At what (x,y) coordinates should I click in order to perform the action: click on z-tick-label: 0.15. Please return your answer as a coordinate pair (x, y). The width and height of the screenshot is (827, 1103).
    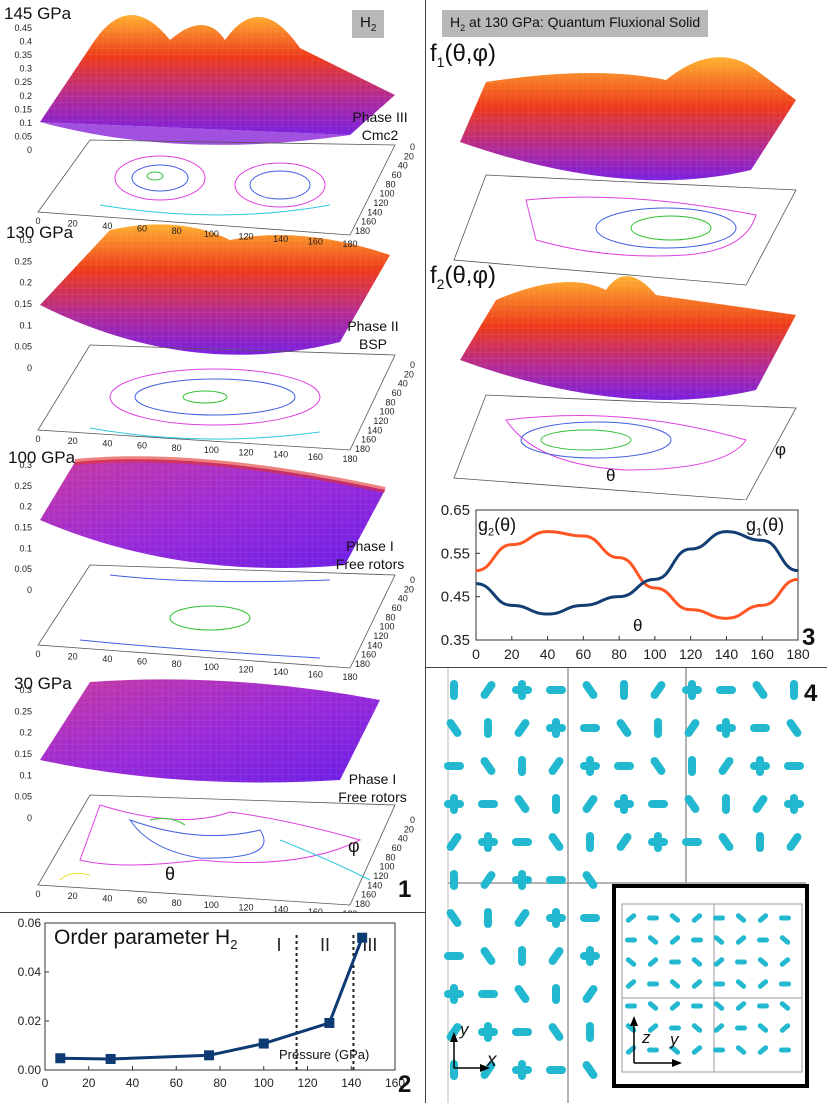
    Looking at the image, I should click on (23, 109).